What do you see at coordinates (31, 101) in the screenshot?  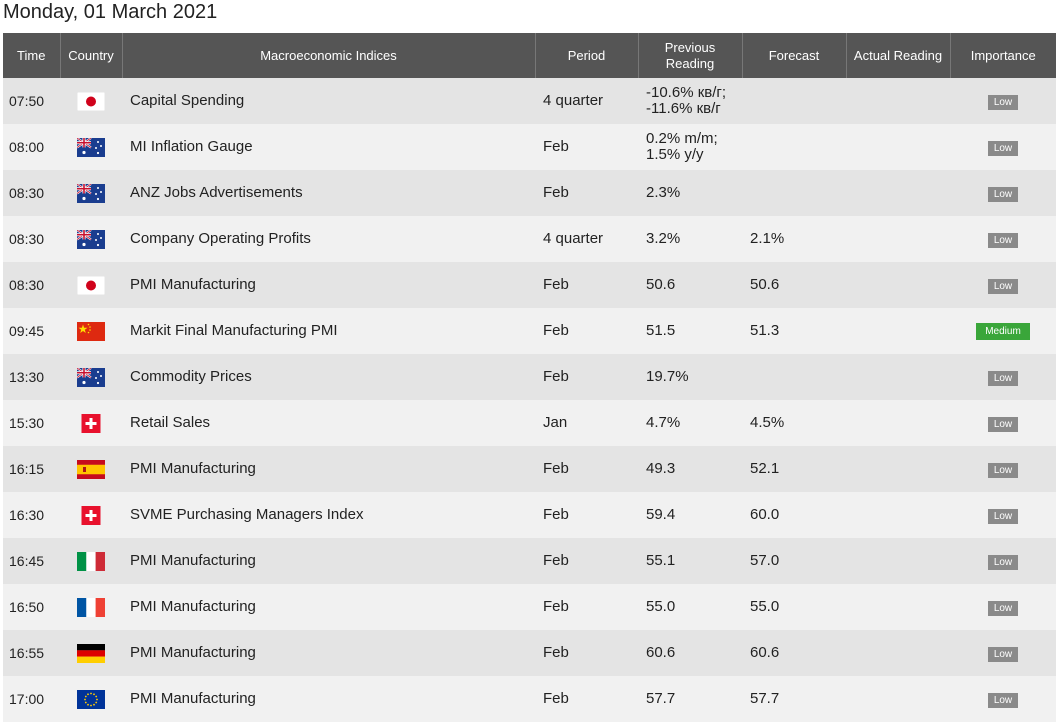 I see `table-cell: 07:50` at bounding box center [31, 101].